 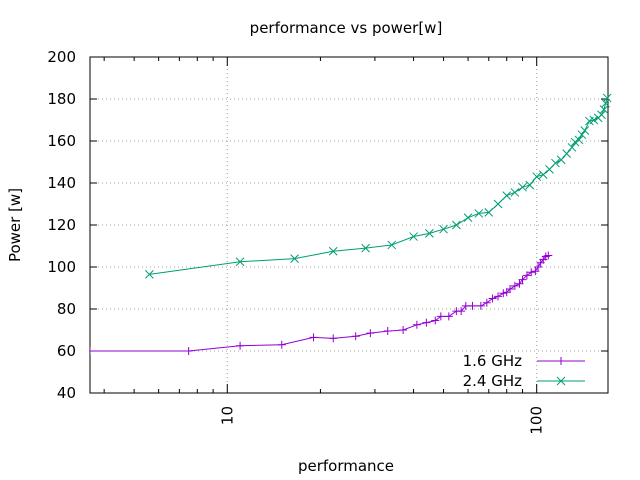 What do you see at coordinates (61, 183) in the screenshot?
I see `y-tick-label: 140` at bounding box center [61, 183].